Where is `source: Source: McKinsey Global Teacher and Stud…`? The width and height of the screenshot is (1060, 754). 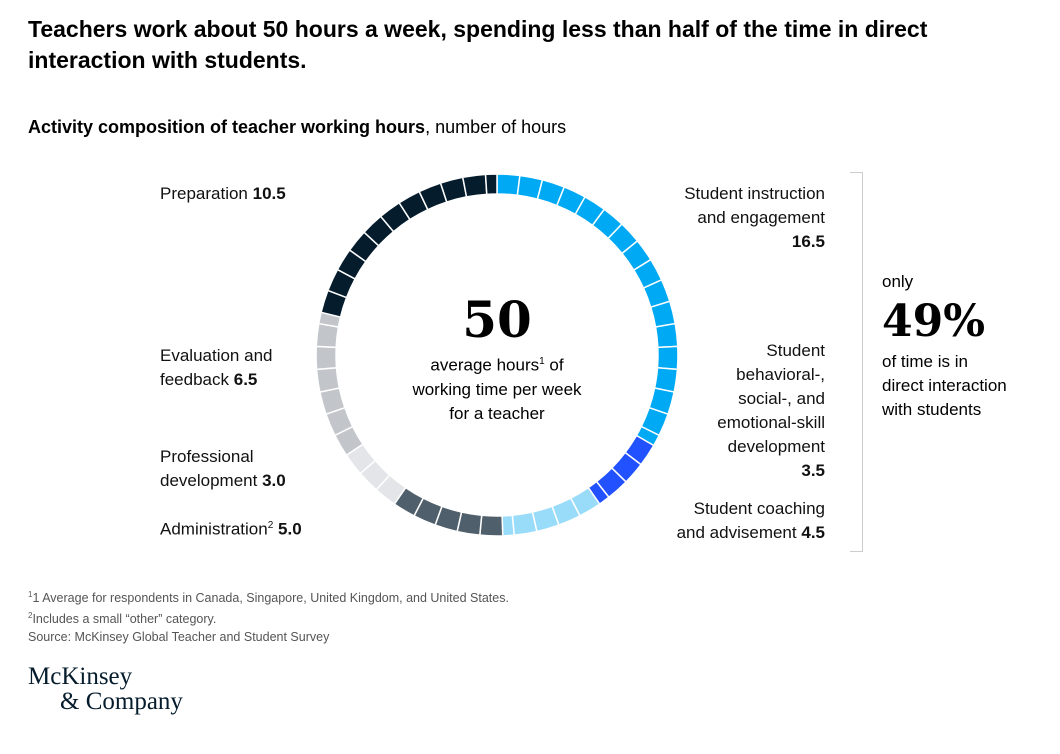 source: Source: McKinsey Global Teacher and Stud… is located at coordinates (179, 637).